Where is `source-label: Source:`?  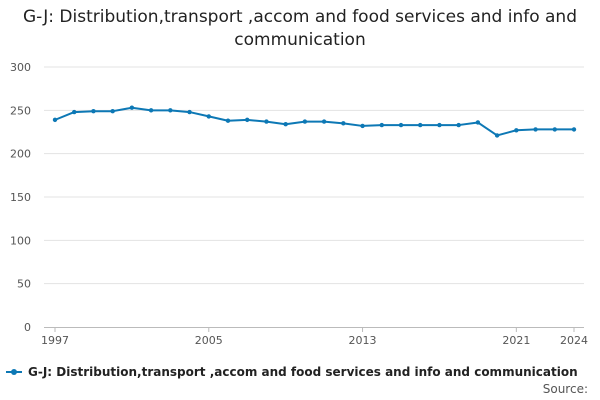 source-label: Source: is located at coordinates (565, 389).